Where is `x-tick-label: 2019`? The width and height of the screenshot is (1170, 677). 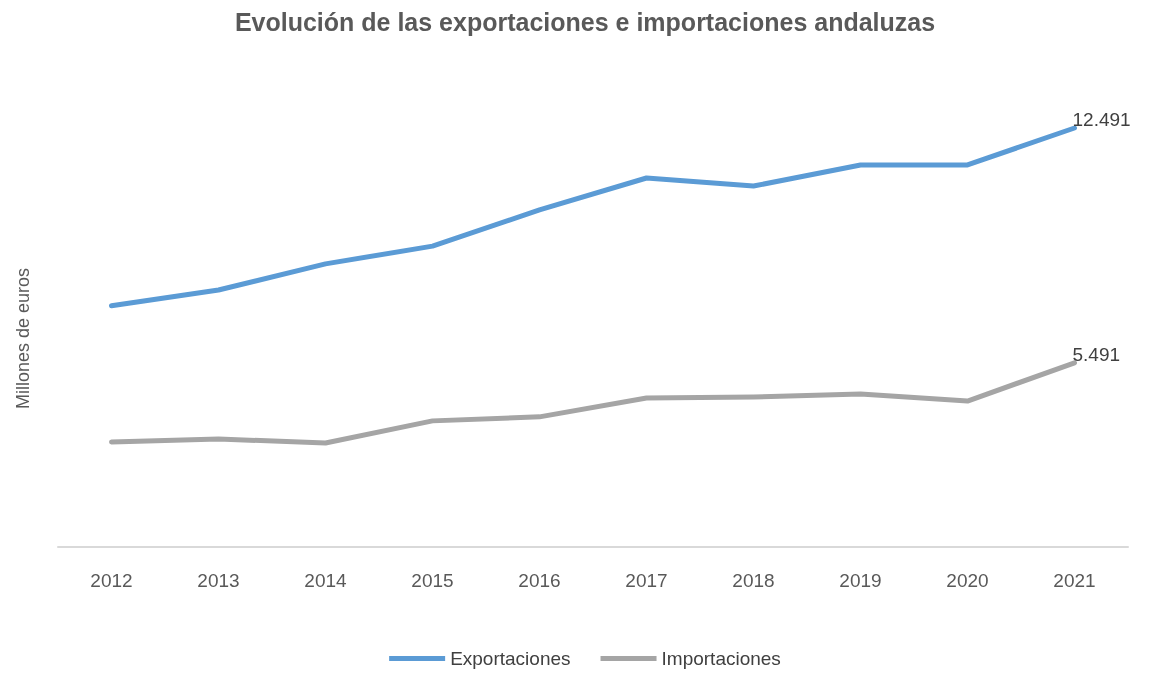 x-tick-label: 2019 is located at coordinates (860, 580).